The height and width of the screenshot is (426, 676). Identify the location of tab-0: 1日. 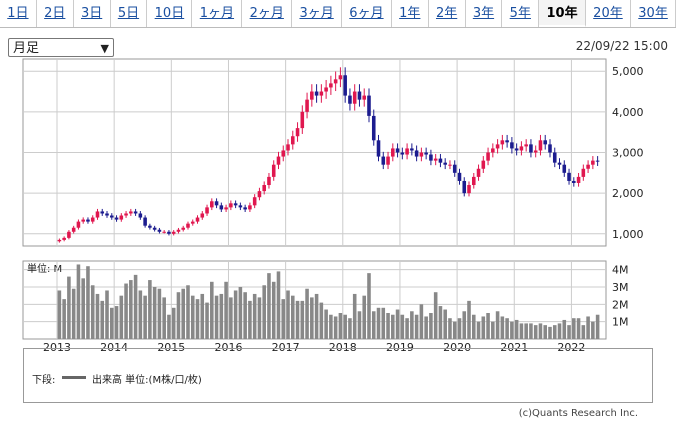
(18, 13).